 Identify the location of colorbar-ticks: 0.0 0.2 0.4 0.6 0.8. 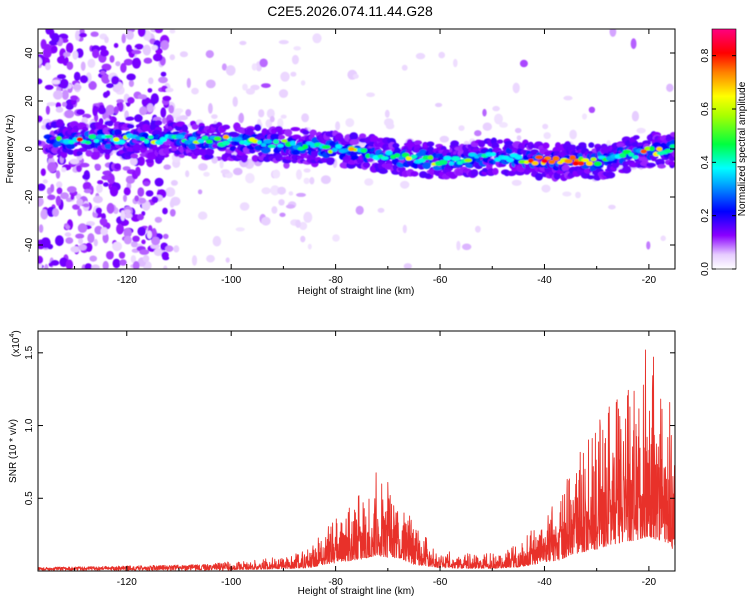
(718, 162).